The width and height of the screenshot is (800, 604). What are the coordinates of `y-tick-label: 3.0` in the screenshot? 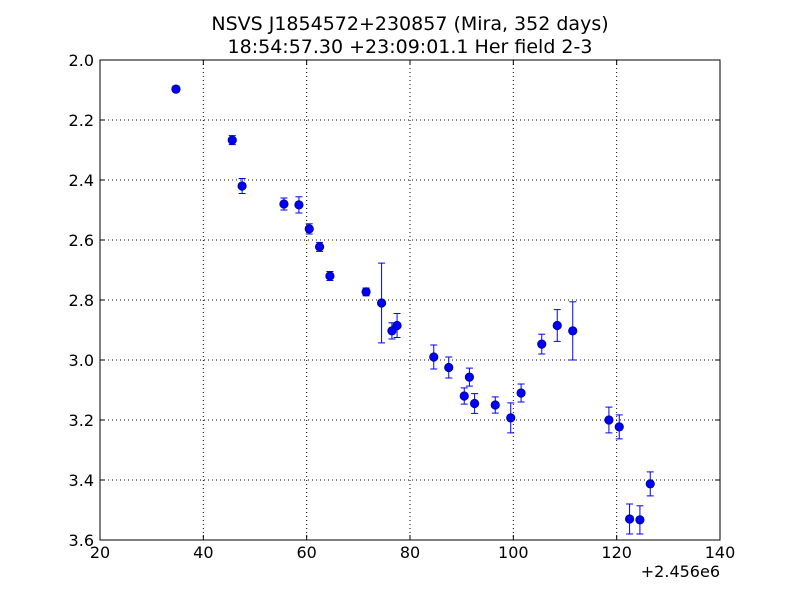 It's located at (81, 360).